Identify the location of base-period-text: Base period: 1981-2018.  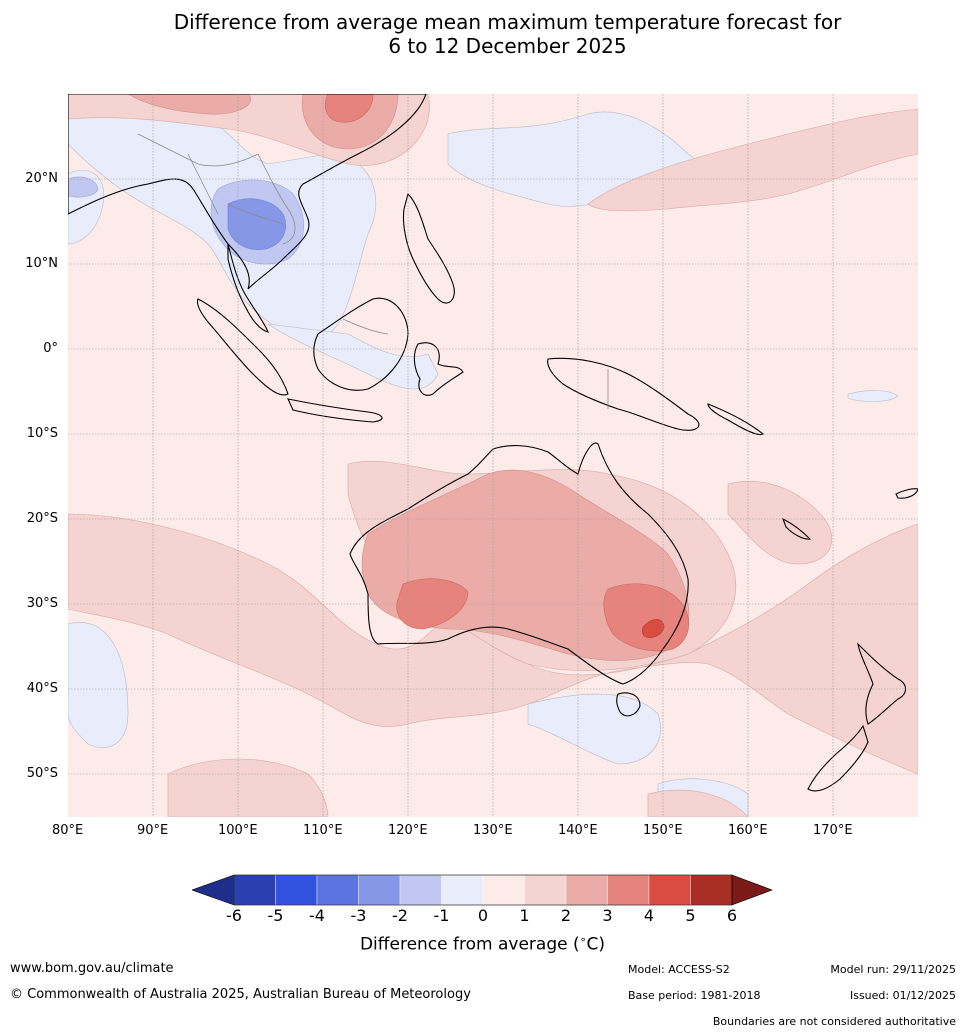
(694, 995).